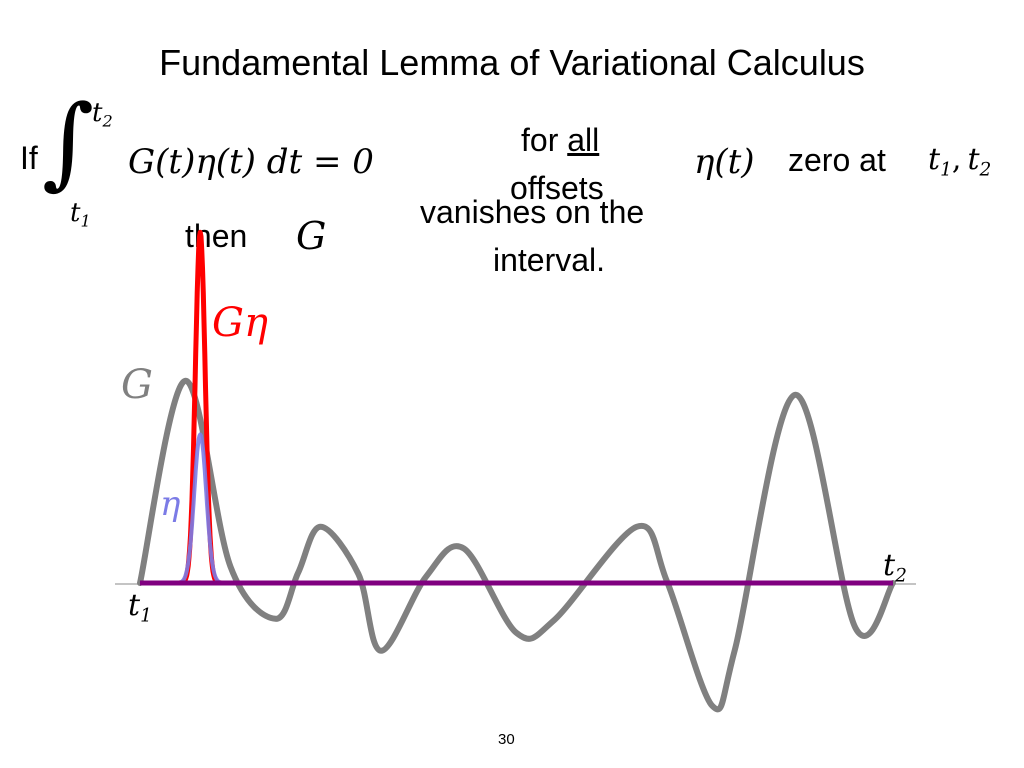 The width and height of the screenshot is (1024, 768). I want to click on g-eta-label: Gη, so click(240, 323).